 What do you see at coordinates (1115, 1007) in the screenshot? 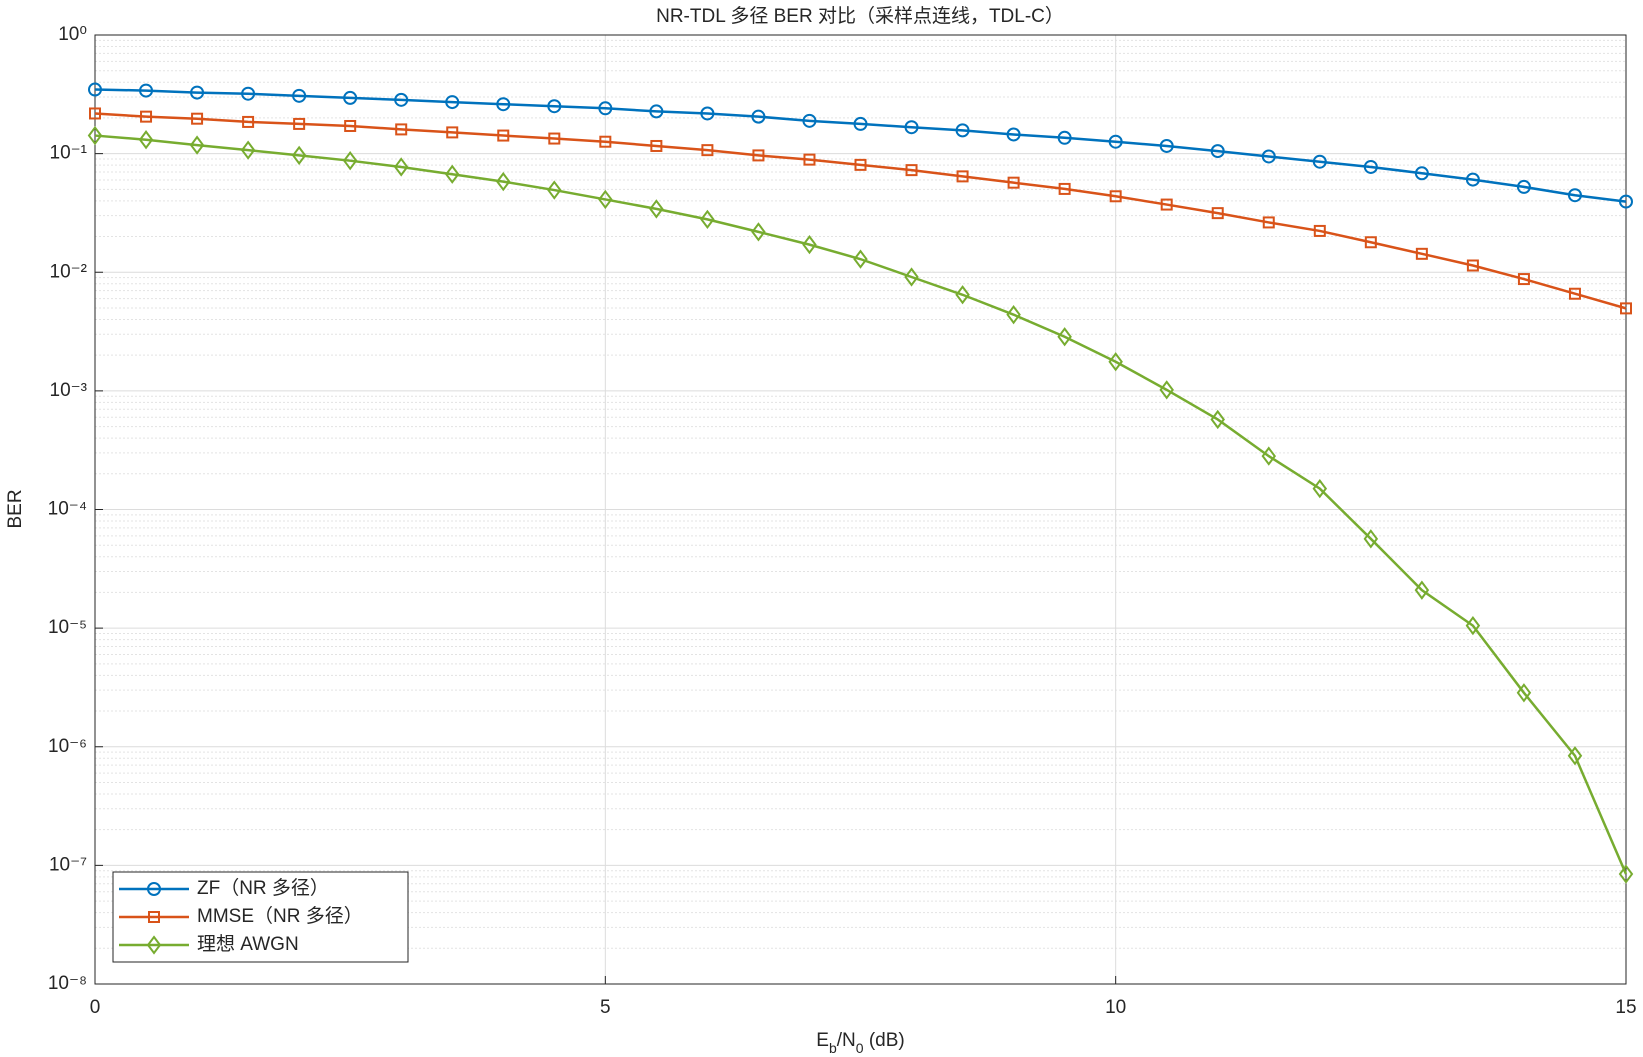
I see `x-tick-label: 10` at bounding box center [1115, 1007].